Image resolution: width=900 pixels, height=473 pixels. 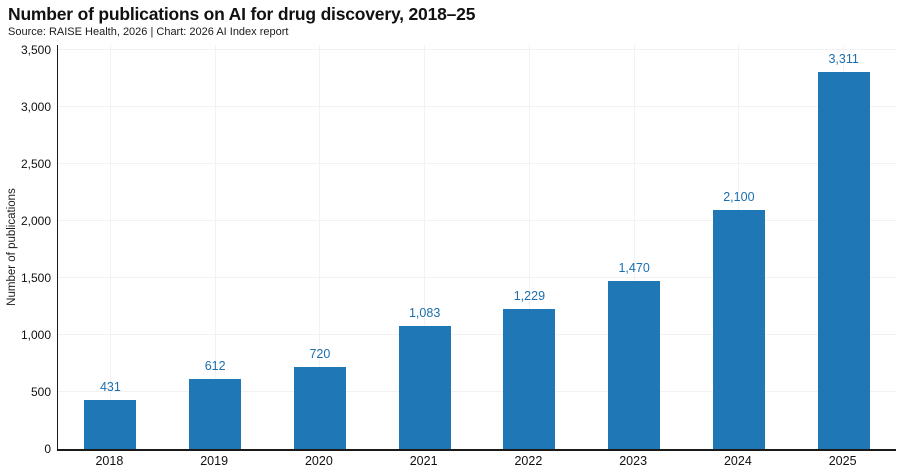 I want to click on x-tick-label: 2020, so click(x=318, y=461).